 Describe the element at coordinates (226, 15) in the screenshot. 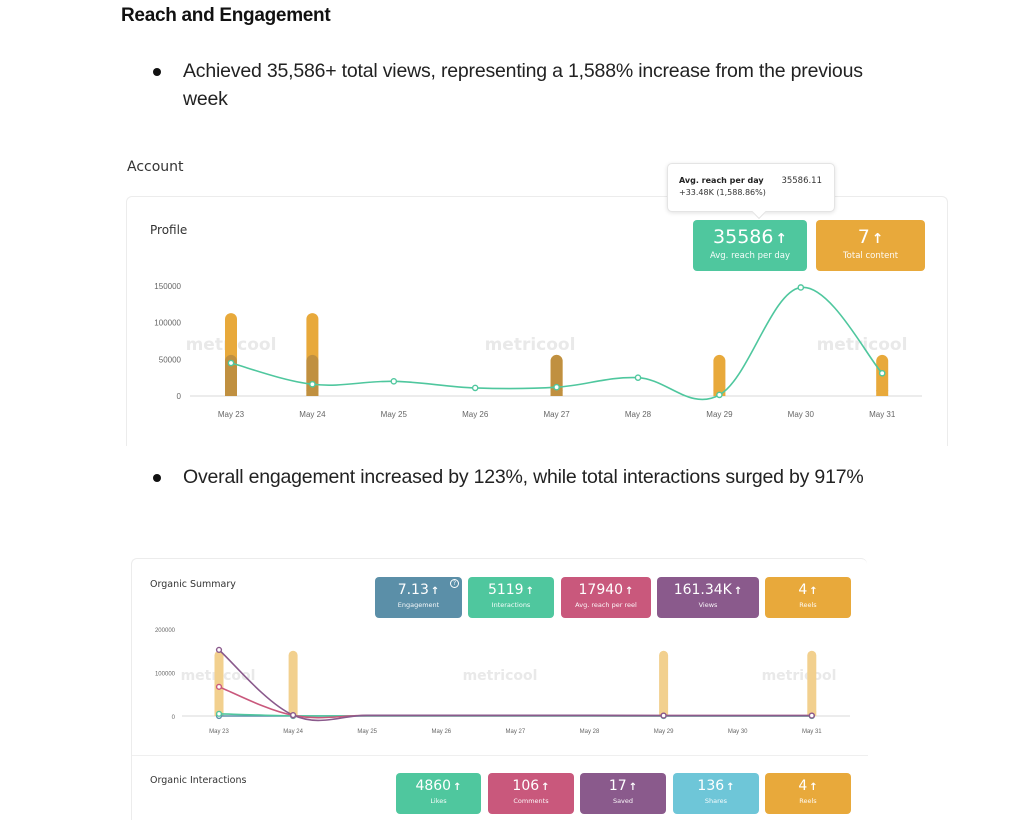

I see `section-heading: Reach and Engagement` at that location.